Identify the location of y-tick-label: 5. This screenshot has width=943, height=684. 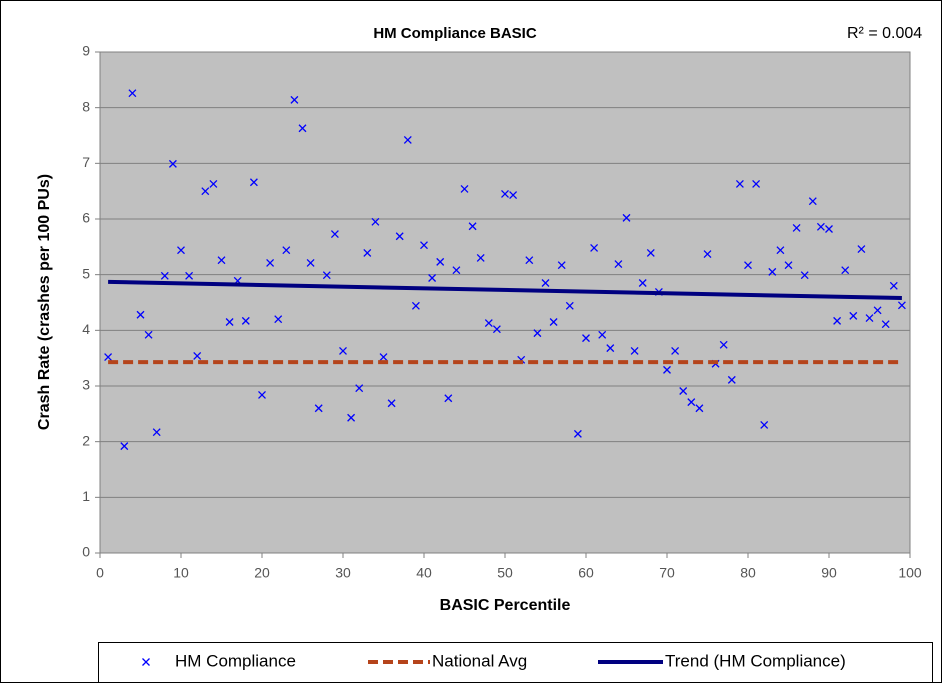
(86, 273).